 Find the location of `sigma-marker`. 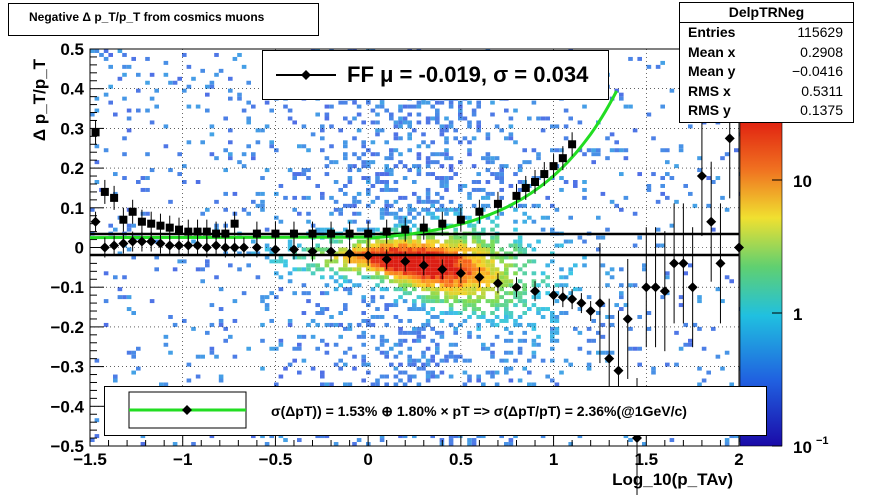

sigma-marker is located at coordinates (460, 219).